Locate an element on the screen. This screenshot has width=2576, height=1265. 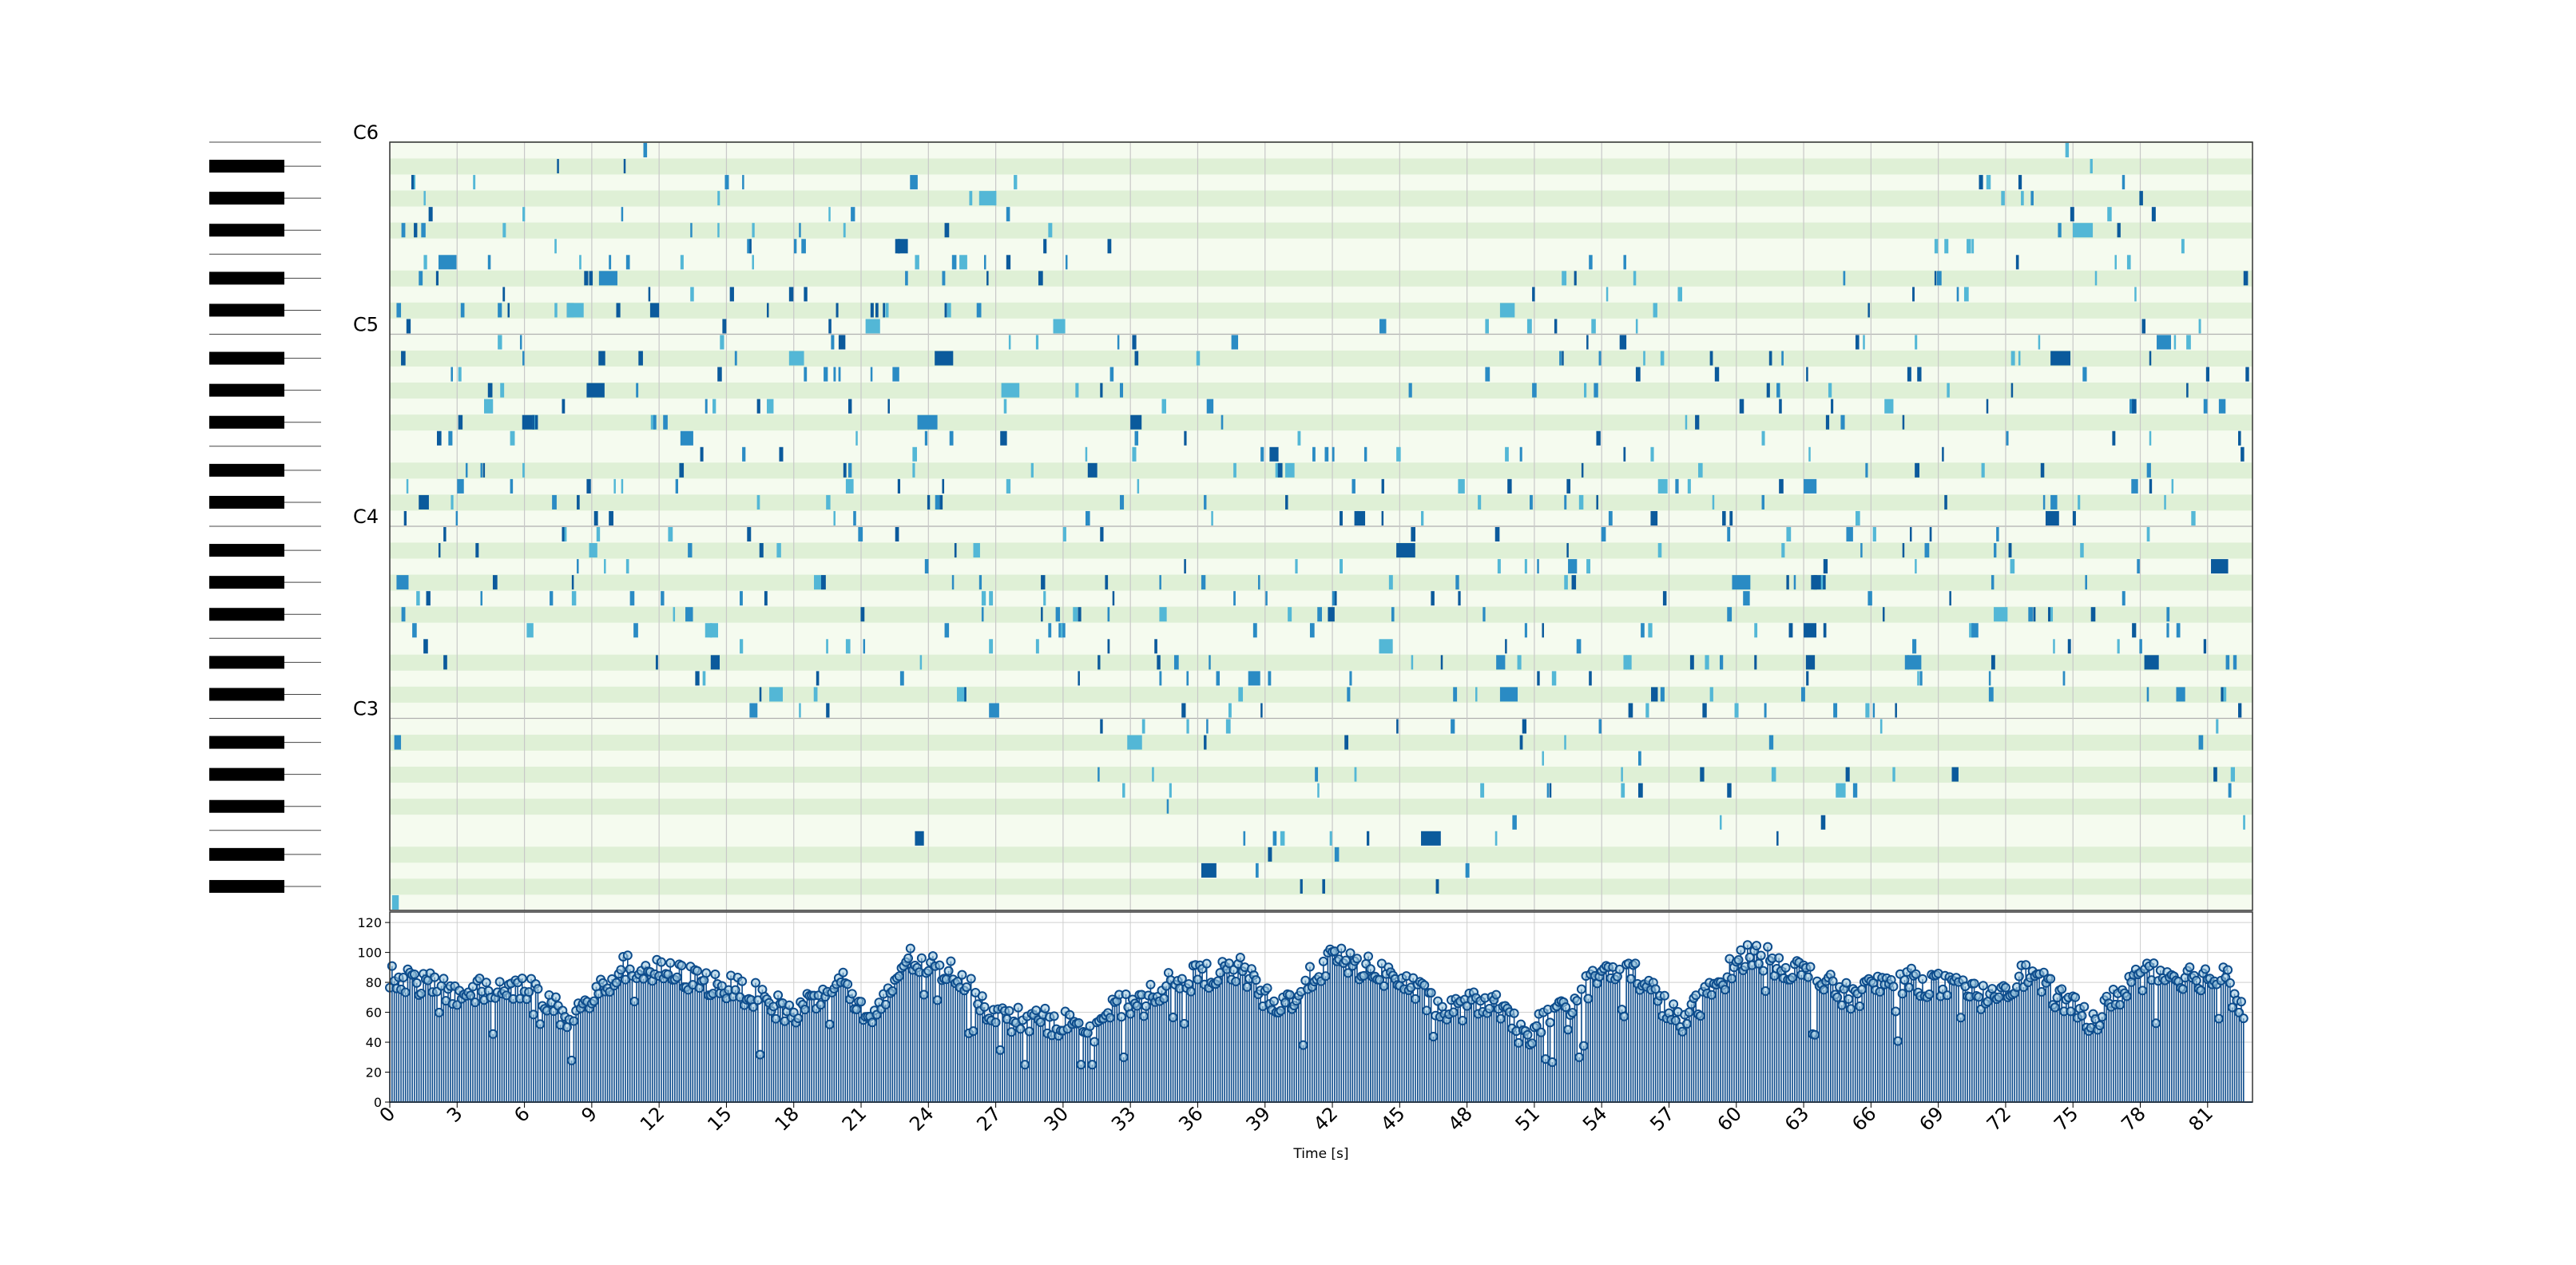
x-tick-label: 12 is located at coordinates (652, 1119).